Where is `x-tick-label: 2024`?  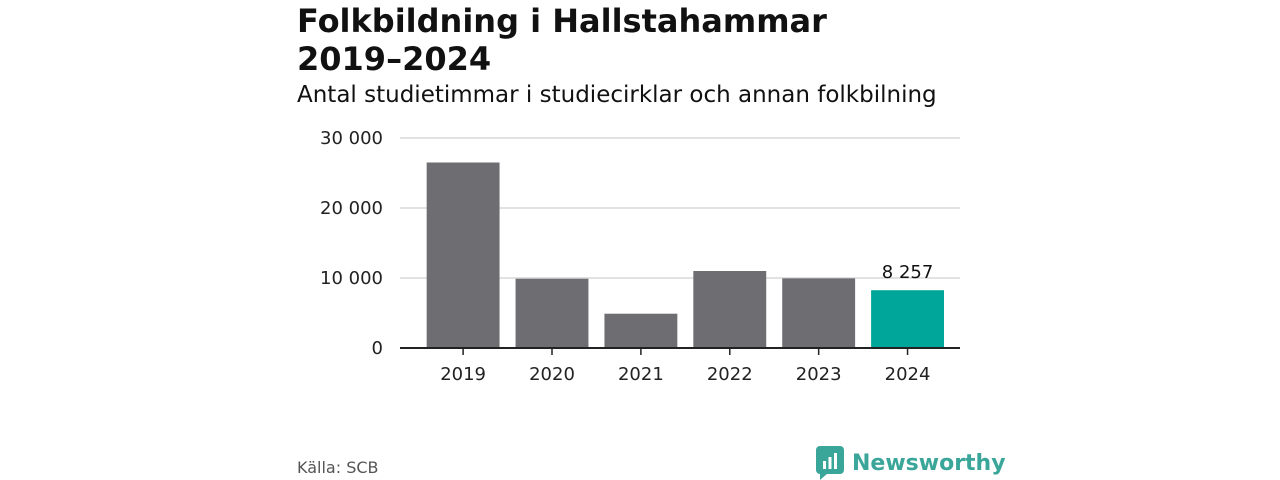
x-tick-label: 2024 is located at coordinates (908, 374).